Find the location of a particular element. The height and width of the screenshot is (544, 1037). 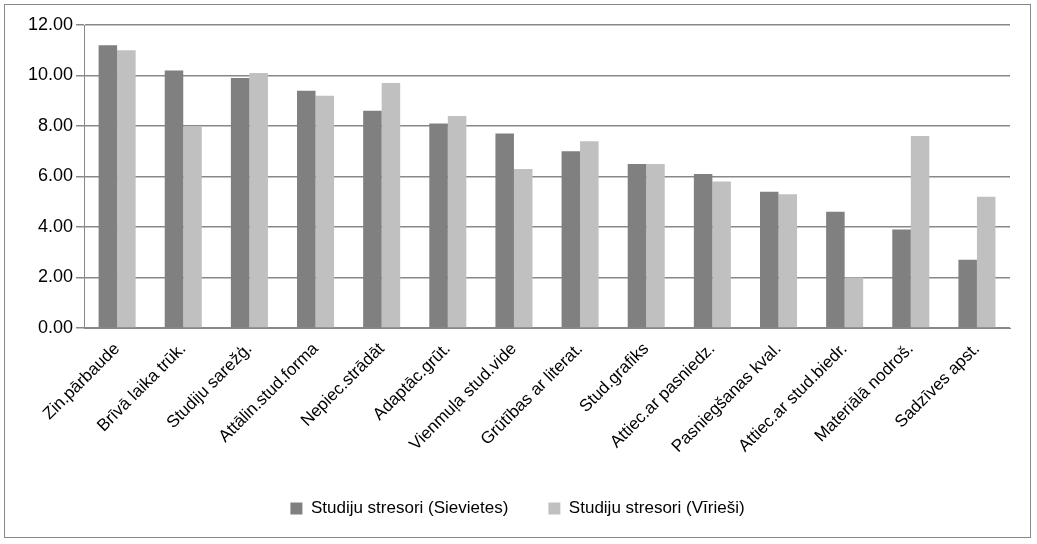

y-tick-label: 0.00 is located at coordinates (56, 326).